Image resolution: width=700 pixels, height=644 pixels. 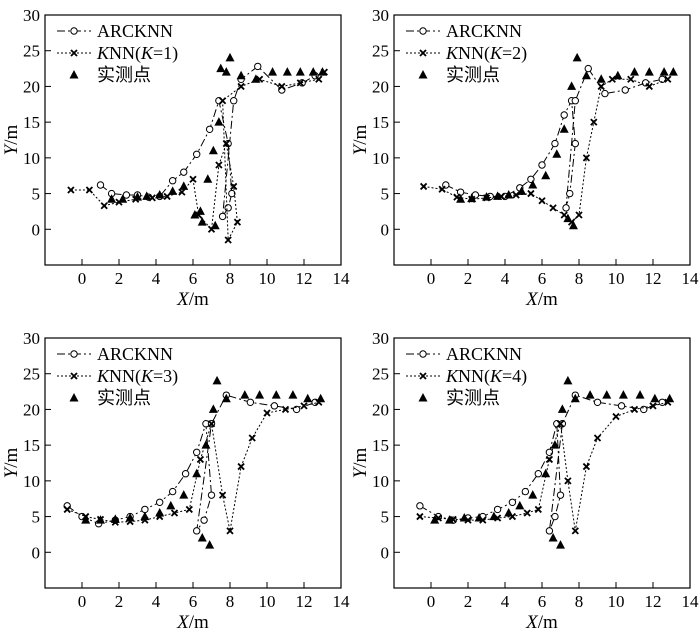 What do you see at coordinates (653, 278) in the screenshot?
I see `x-tick-label: 12` at bounding box center [653, 278].